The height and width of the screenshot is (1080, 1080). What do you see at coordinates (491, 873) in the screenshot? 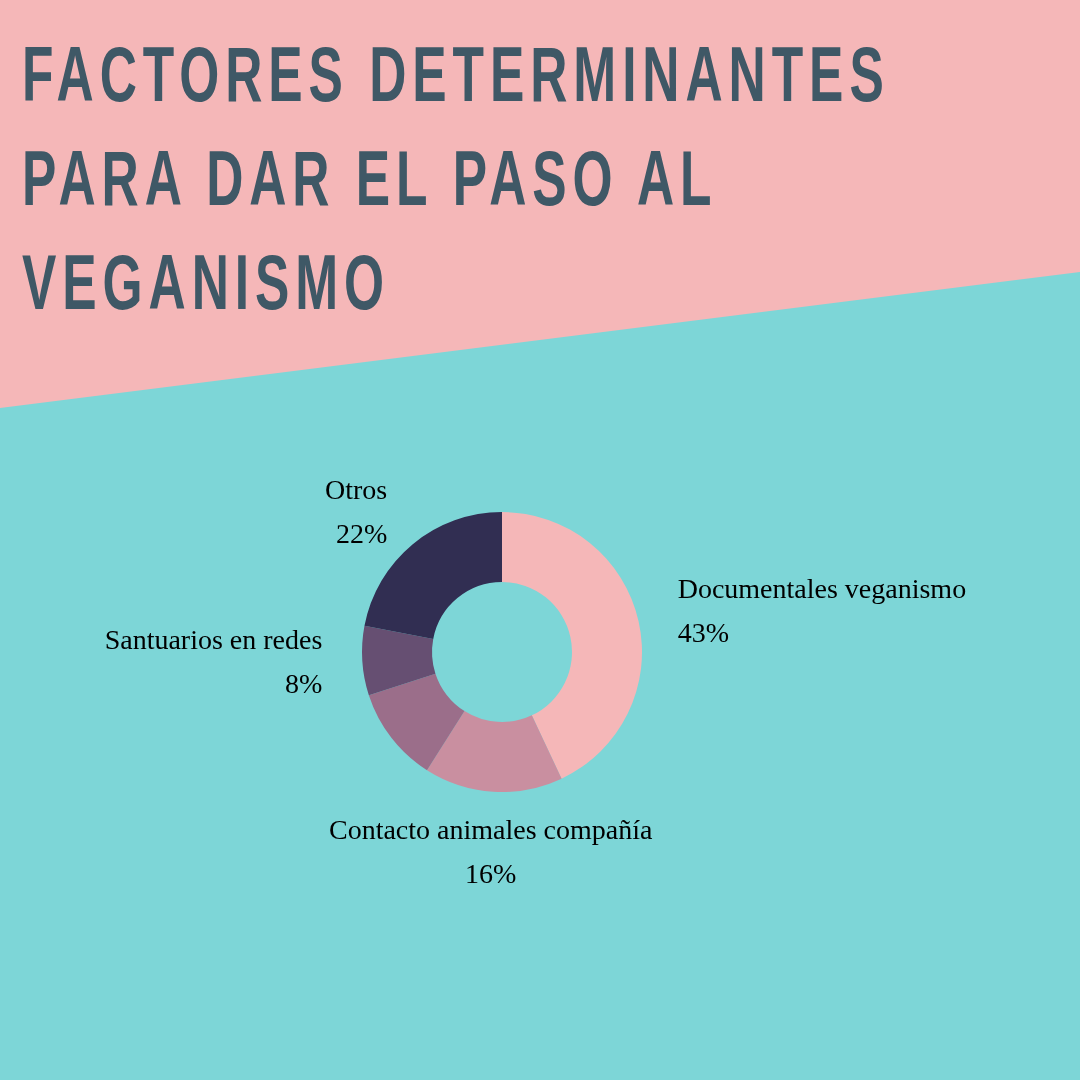
I see `data-label: 16%` at bounding box center [491, 873].